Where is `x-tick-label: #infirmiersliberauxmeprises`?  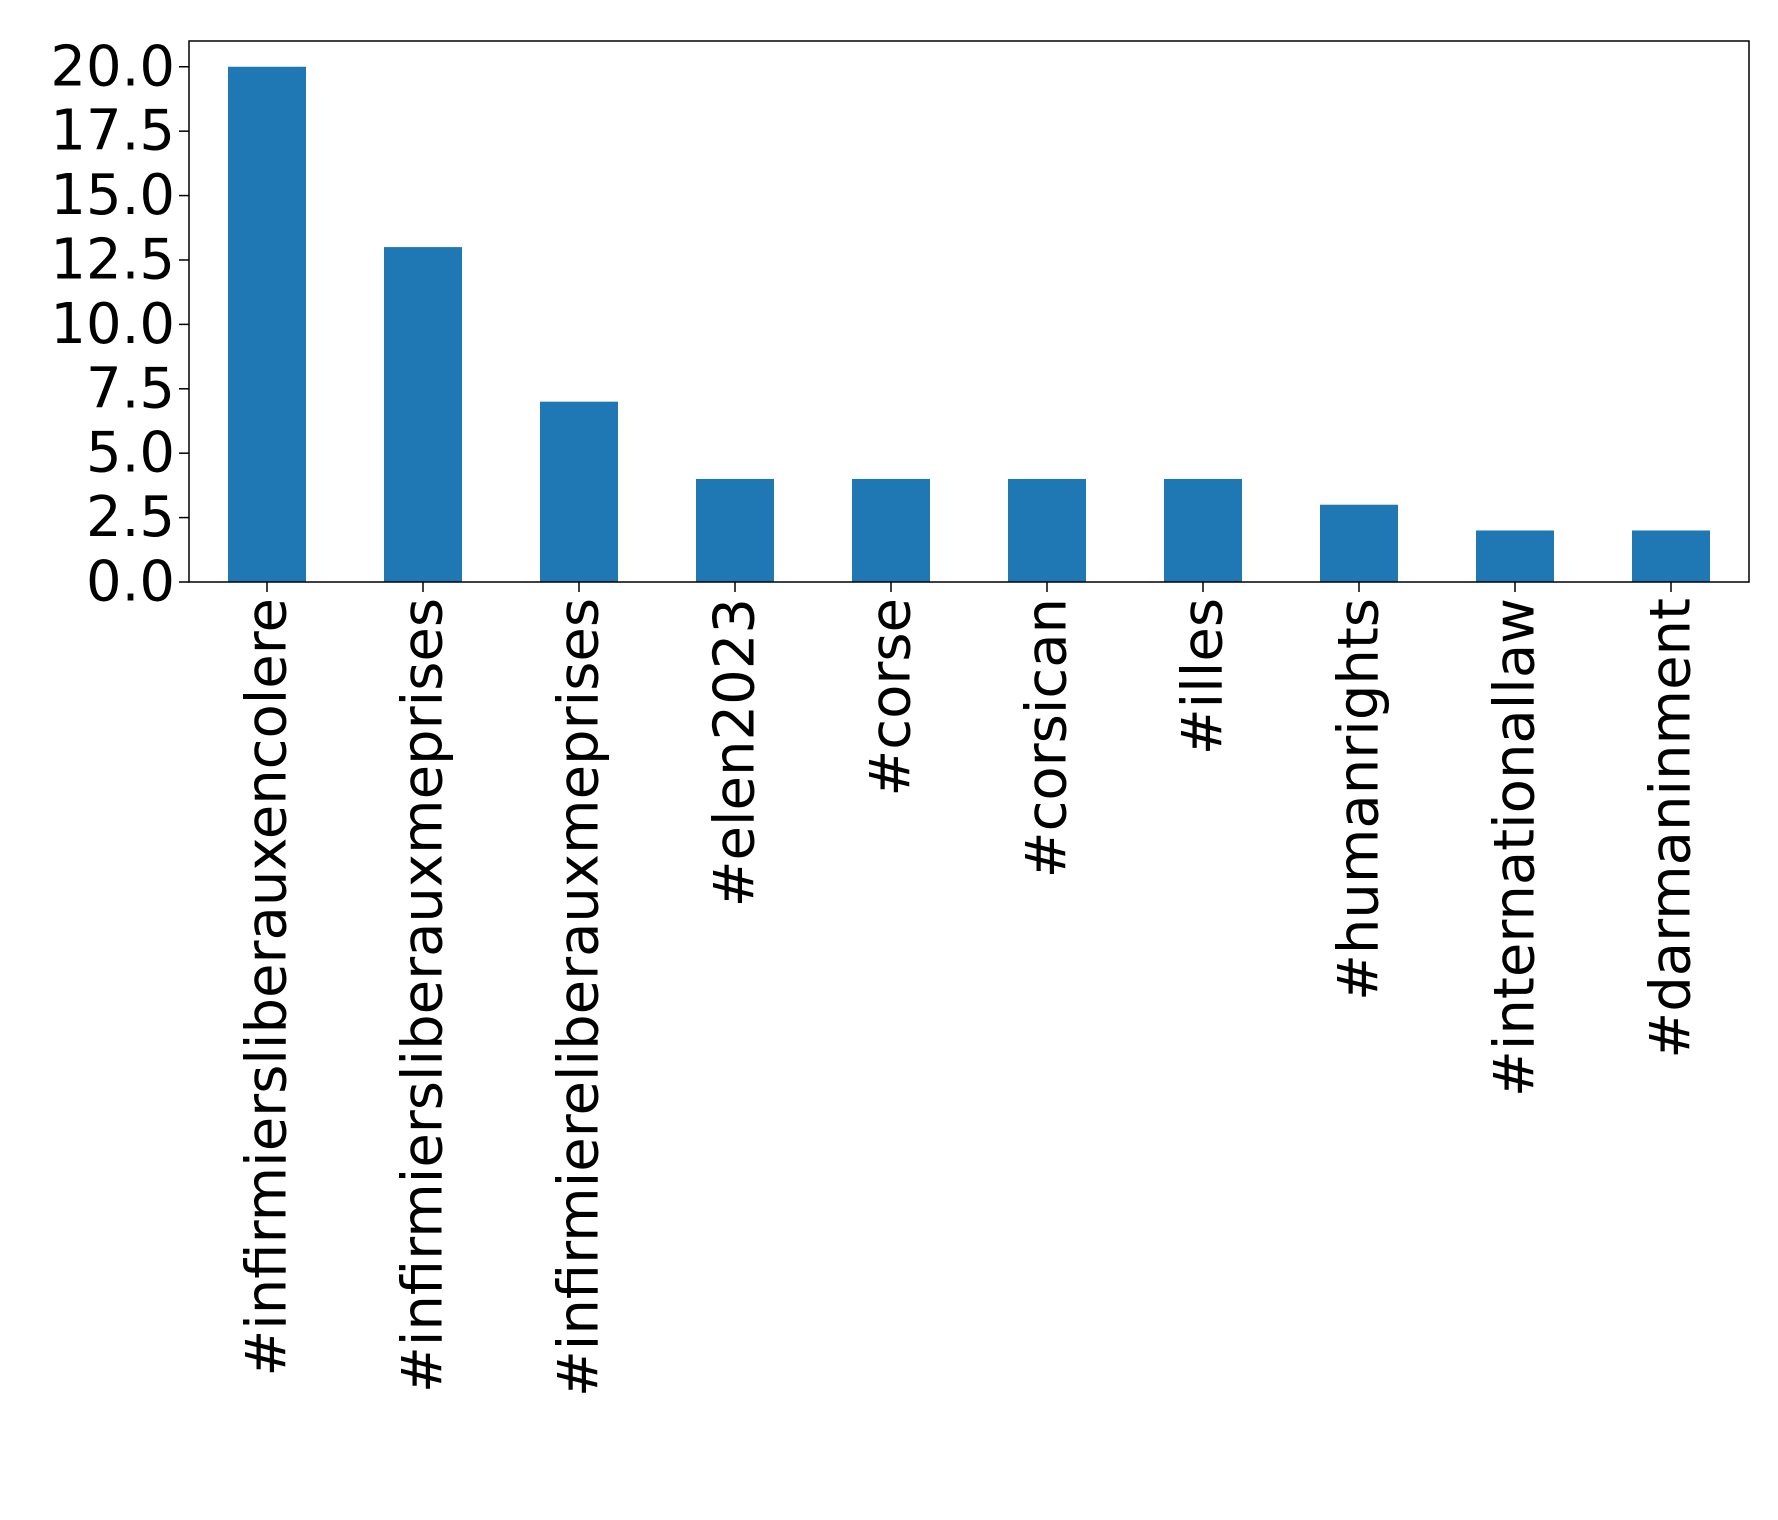 x-tick-label: #infirmiersliberauxmeprises is located at coordinates (423, 995).